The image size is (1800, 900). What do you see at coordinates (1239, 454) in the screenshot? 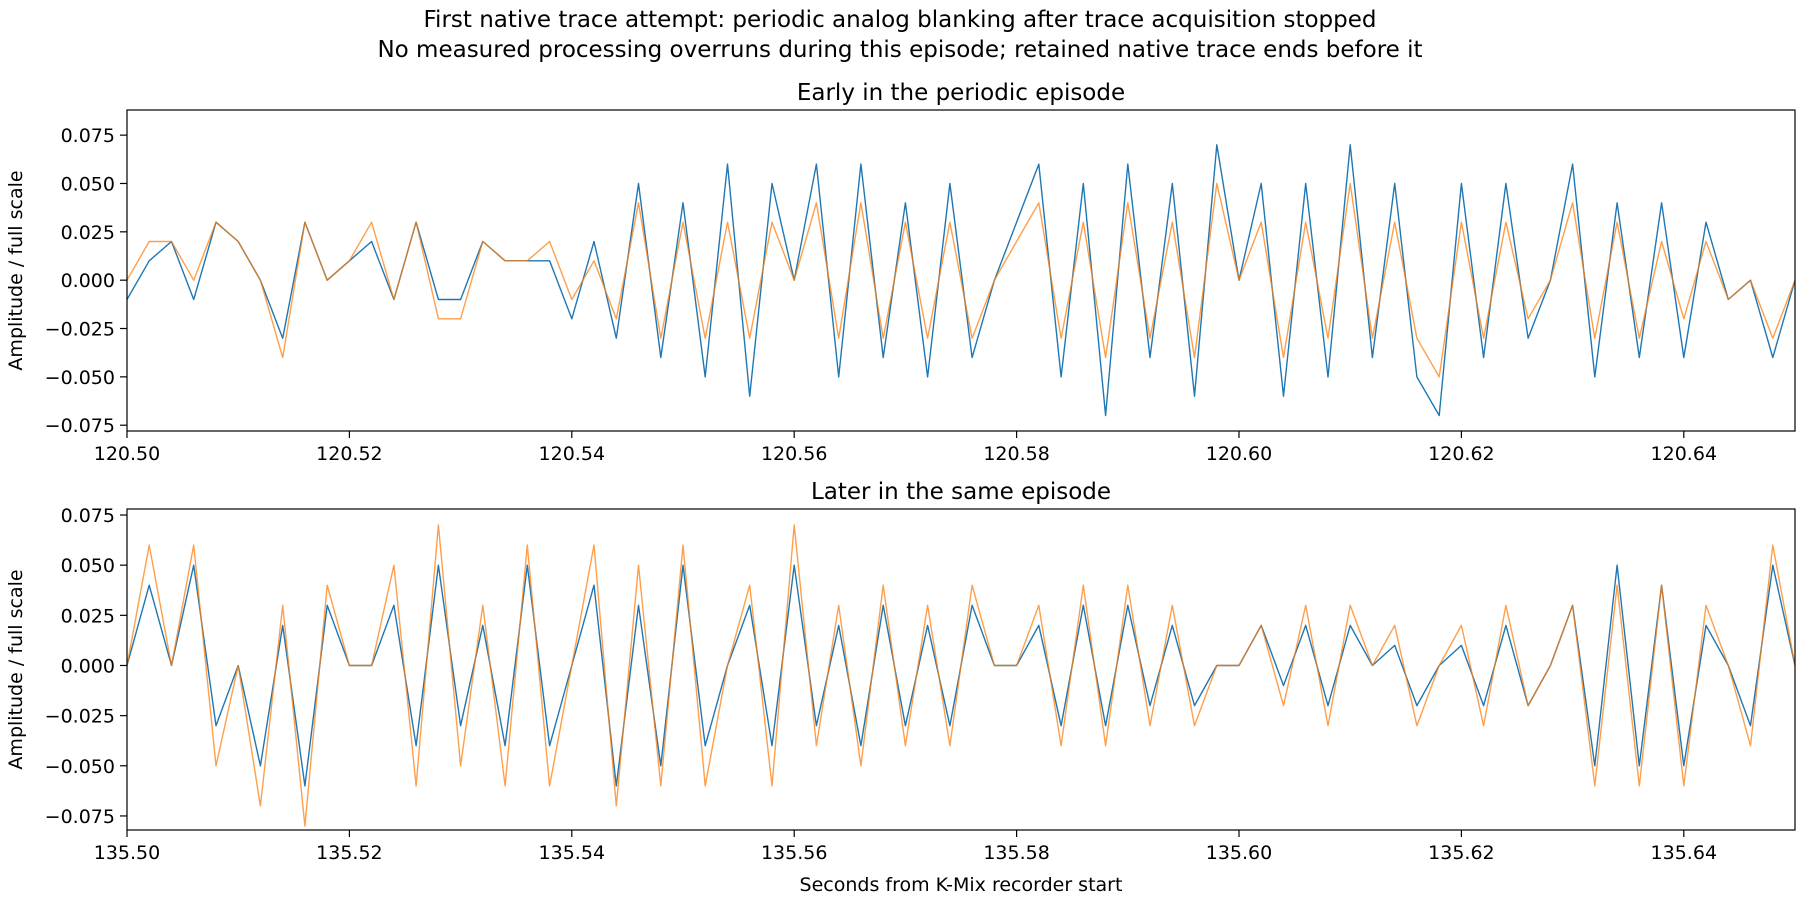
I see `x-tick-label: 120.60` at bounding box center [1239, 454].